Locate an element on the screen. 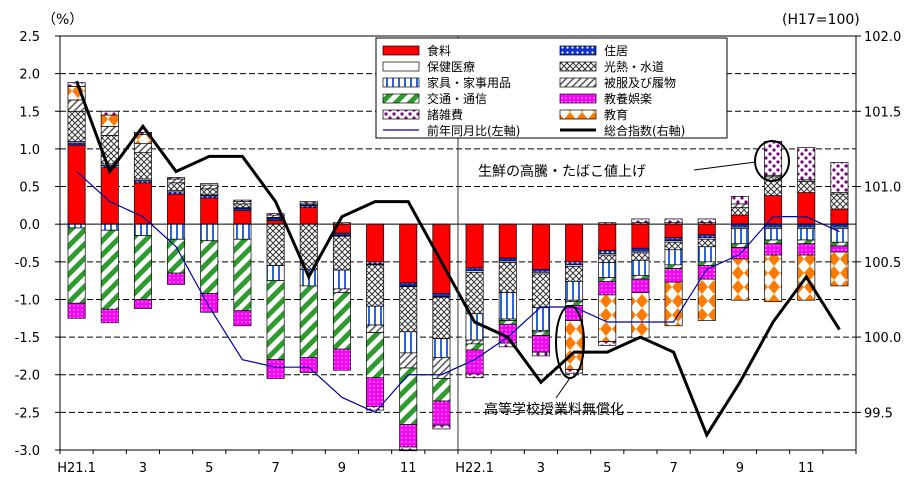 The image size is (916, 479). y-left-tick-label: 1.0 is located at coordinates (29, 150).